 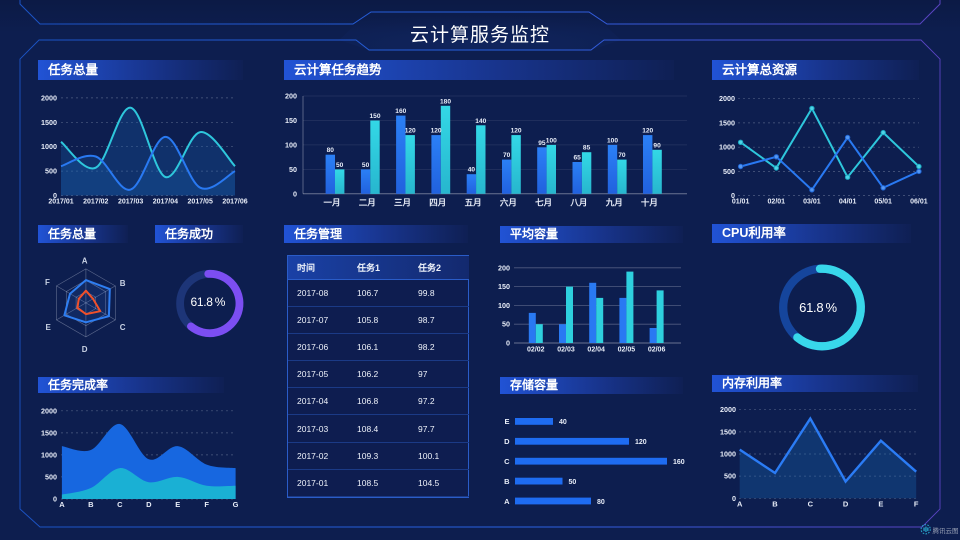 I want to click on svg-text: 02/02, so click(x=536, y=350).